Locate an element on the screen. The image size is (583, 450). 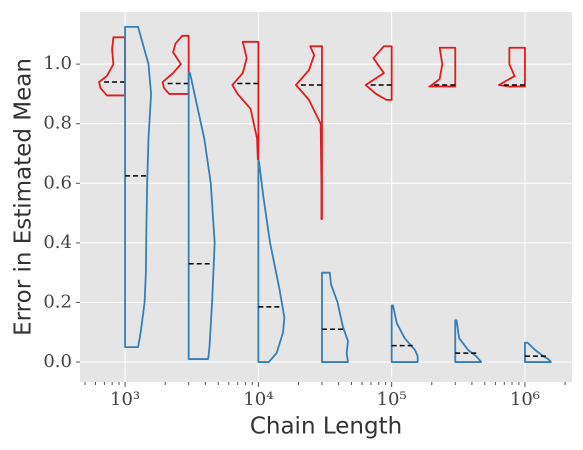
x-tick-label: 10³ is located at coordinates (125, 399).